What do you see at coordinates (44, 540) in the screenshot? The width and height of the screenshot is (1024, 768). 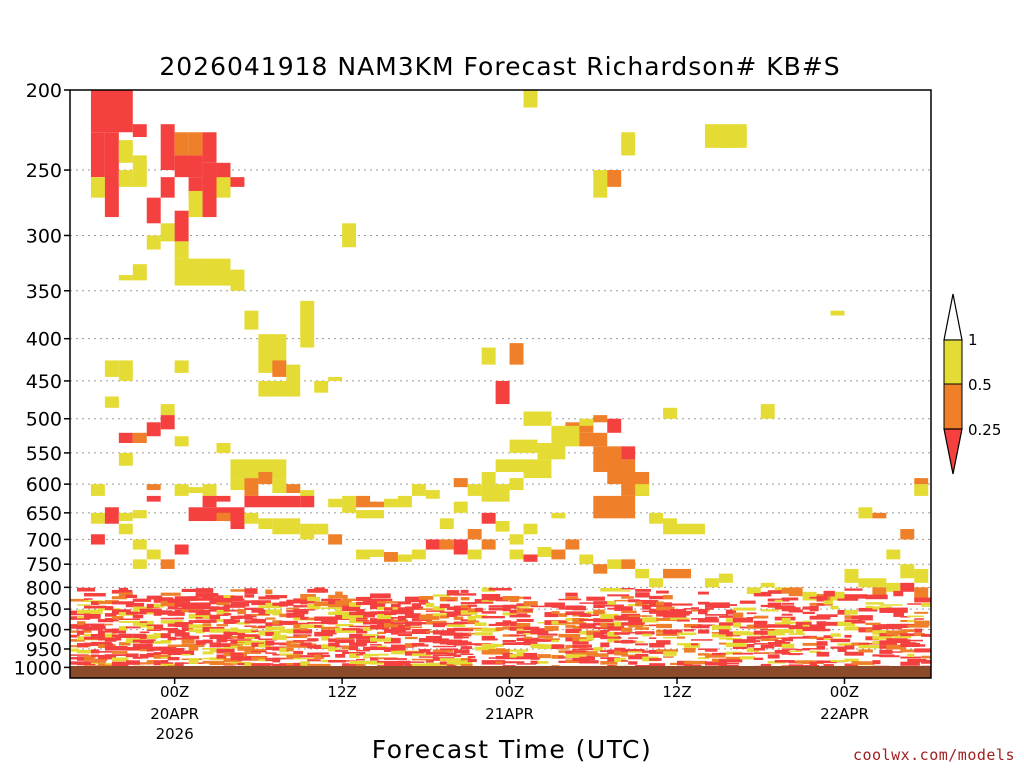 I see `y-tick-label: 700` at bounding box center [44, 540].